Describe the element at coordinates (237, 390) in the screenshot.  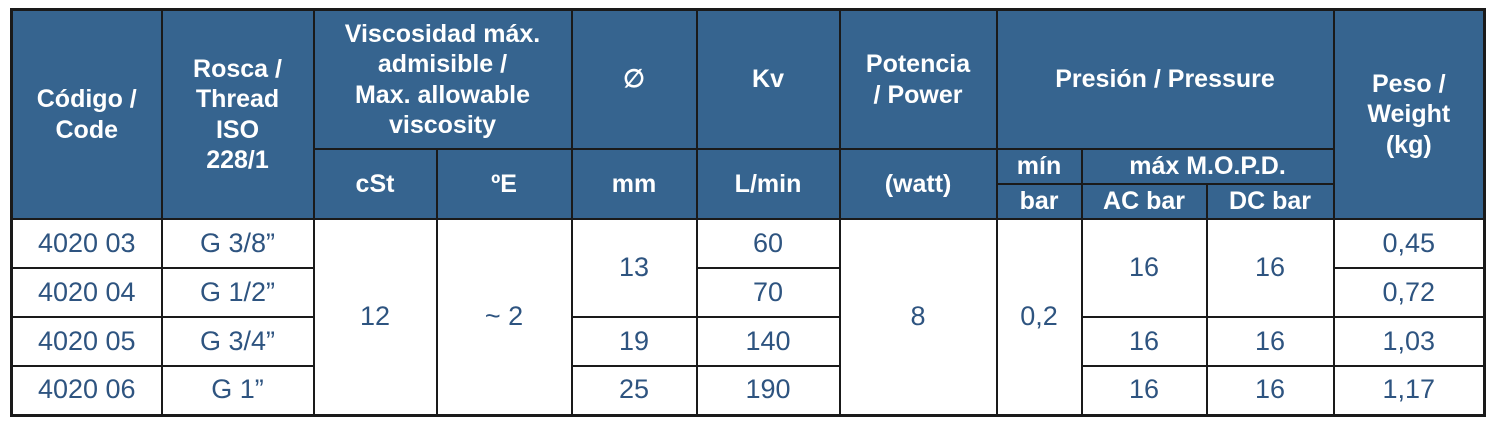
I see `thread-cell: G 1”` at that location.